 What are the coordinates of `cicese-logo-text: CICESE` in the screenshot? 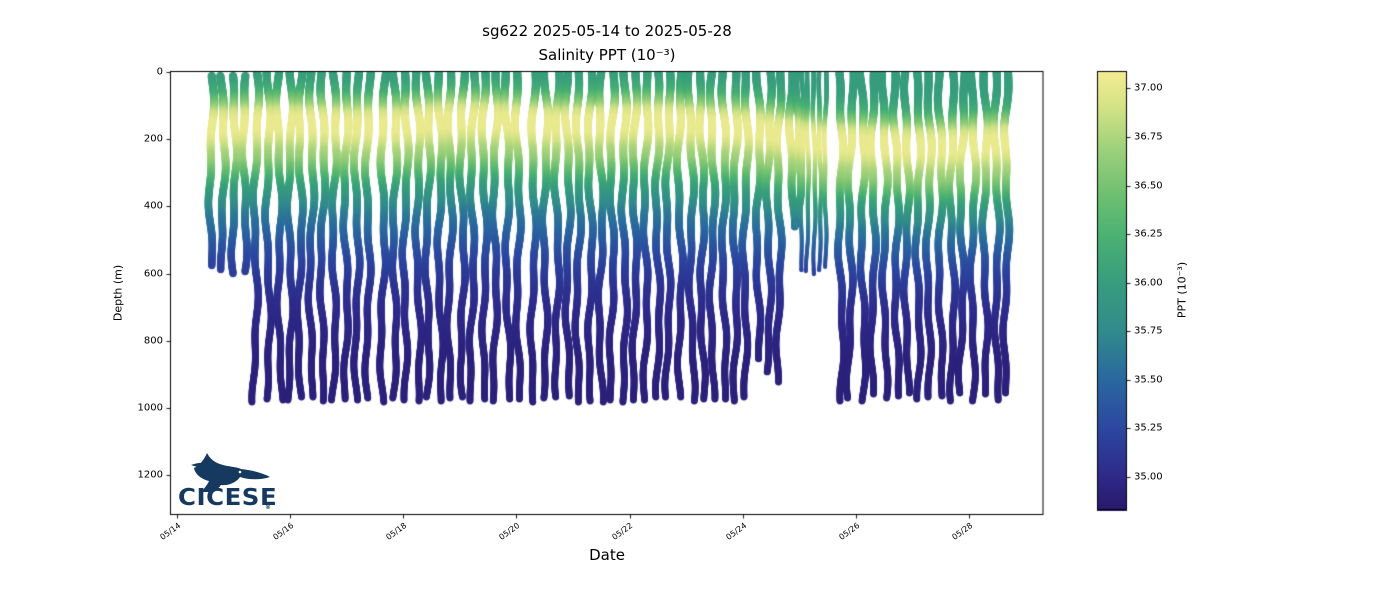 It's located at (228, 497).